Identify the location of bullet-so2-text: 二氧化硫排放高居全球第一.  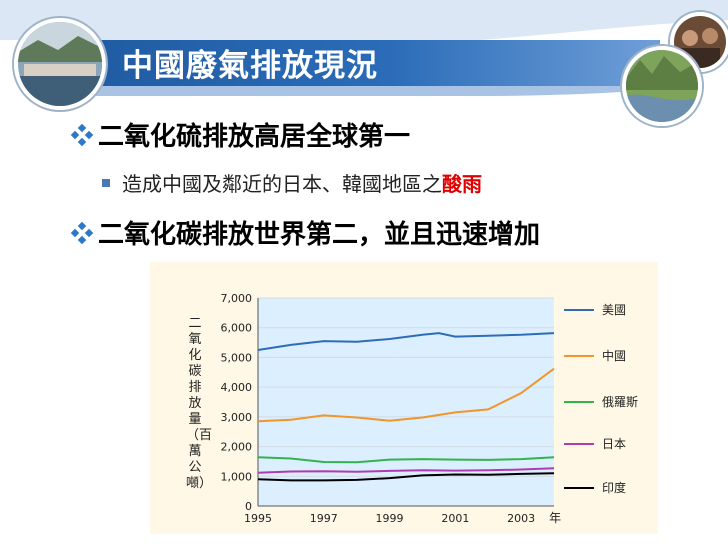
(254, 137).